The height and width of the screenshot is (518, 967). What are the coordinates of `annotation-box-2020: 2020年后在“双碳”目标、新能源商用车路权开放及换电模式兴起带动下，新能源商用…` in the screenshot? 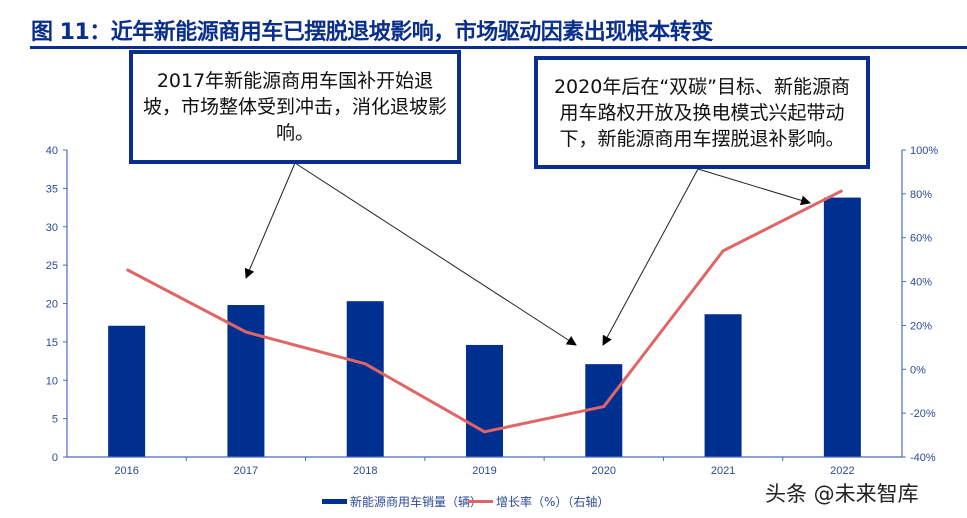 It's located at (702, 112).